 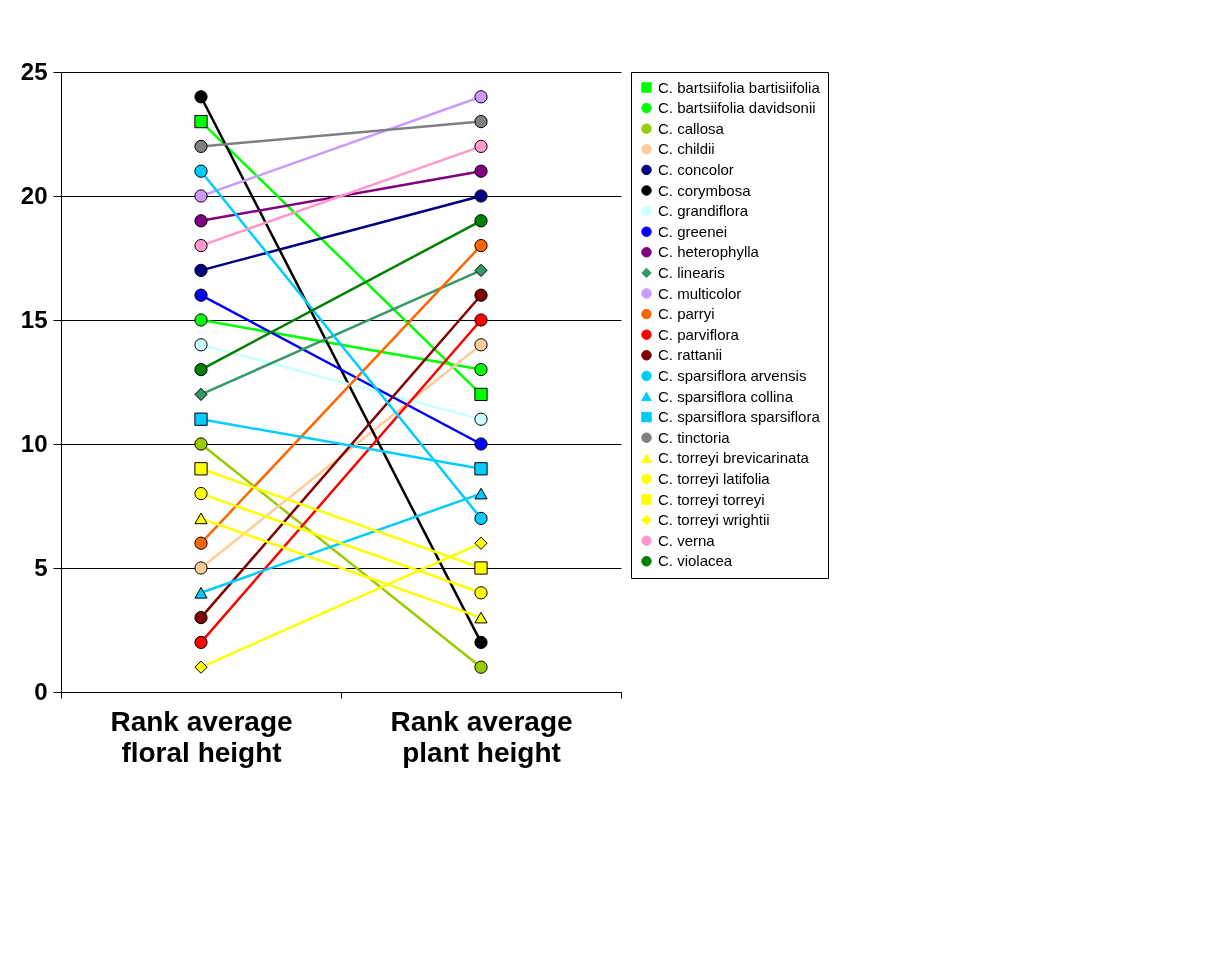 I want to click on legend-label: C. violacea, so click(x=695, y=561).